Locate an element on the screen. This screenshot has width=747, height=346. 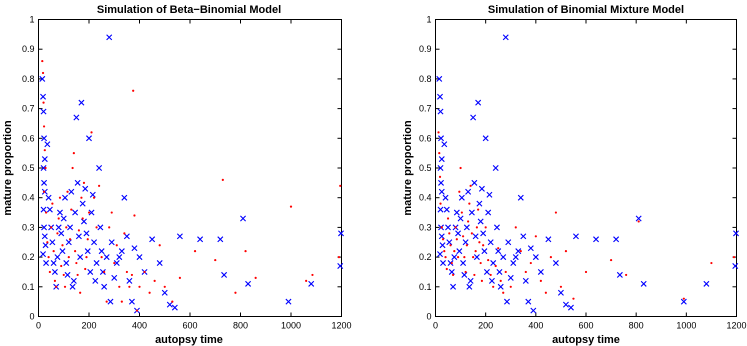
x-tick-label: 800 is located at coordinates (240, 326).